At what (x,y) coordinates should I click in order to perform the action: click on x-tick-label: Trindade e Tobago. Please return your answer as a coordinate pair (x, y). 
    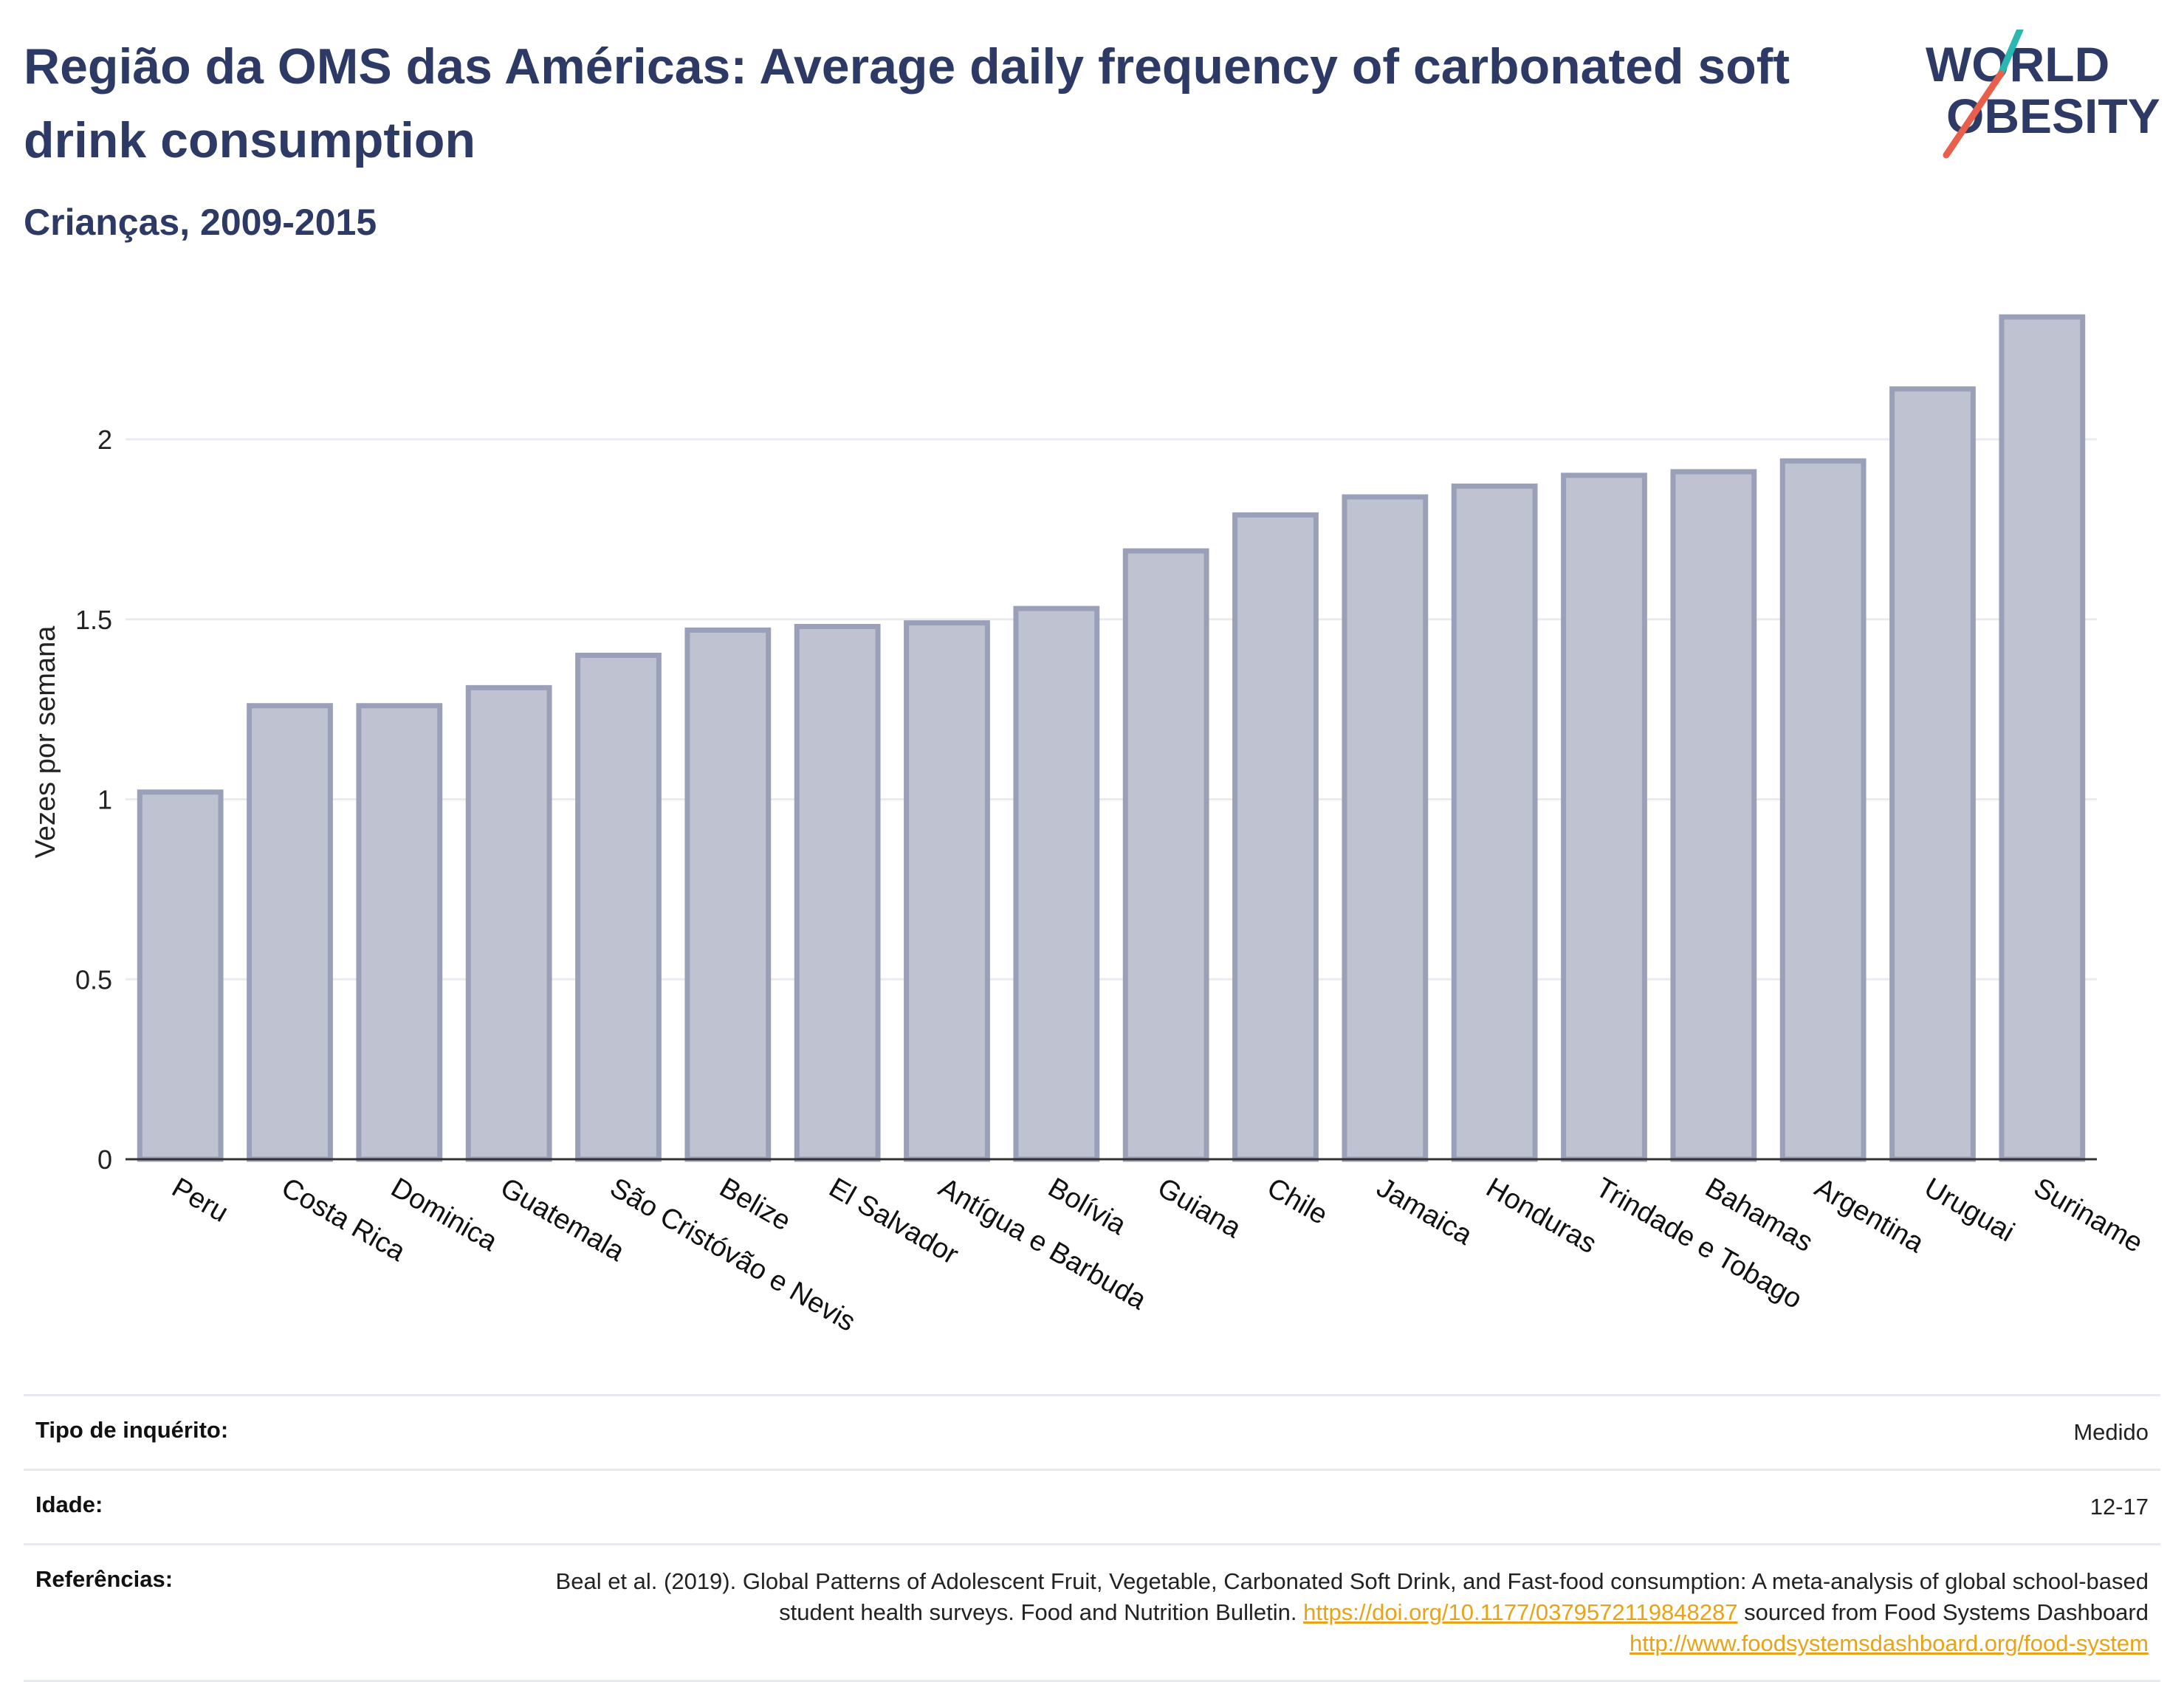
    Looking at the image, I should click on (1698, 1243).